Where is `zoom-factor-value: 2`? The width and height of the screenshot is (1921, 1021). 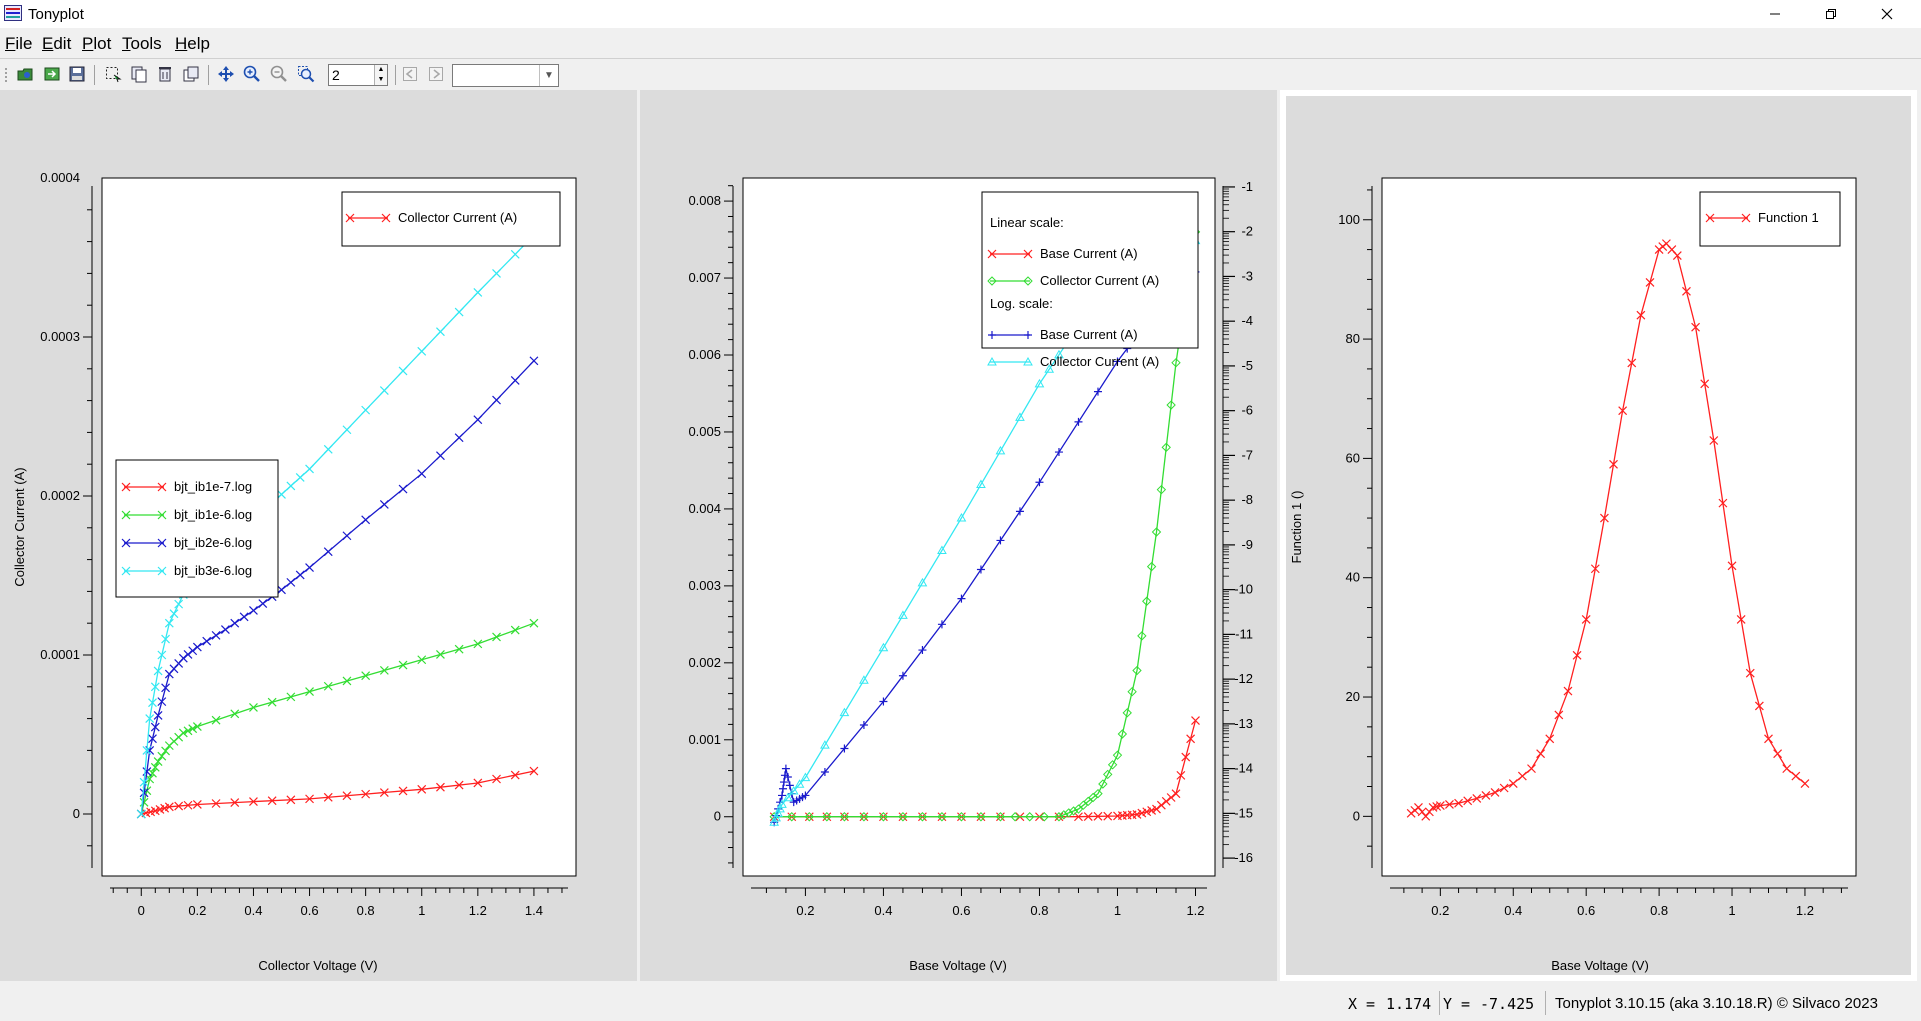
zoom-factor-value: 2 is located at coordinates (336, 75).